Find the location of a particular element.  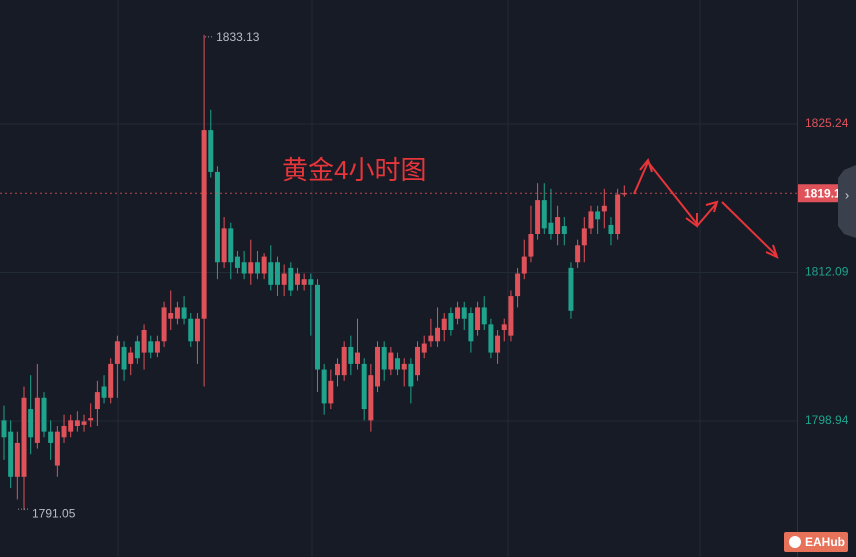

y-tick-label: 1825.24 is located at coordinates (827, 123).